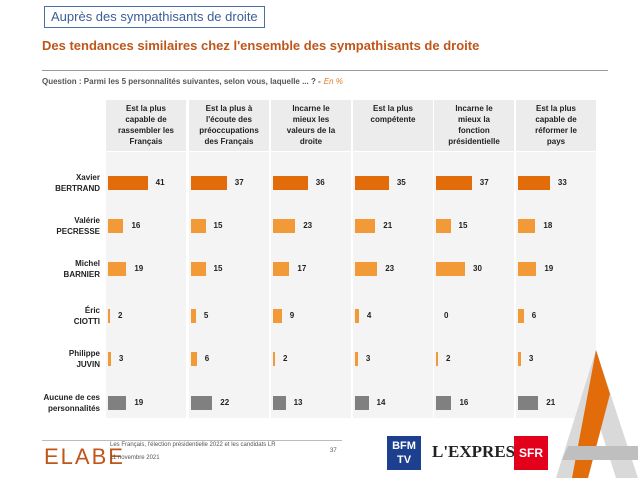  What do you see at coordinates (381, 402) in the screenshot?
I see `data-label: 14` at bounding box center [381, 402].